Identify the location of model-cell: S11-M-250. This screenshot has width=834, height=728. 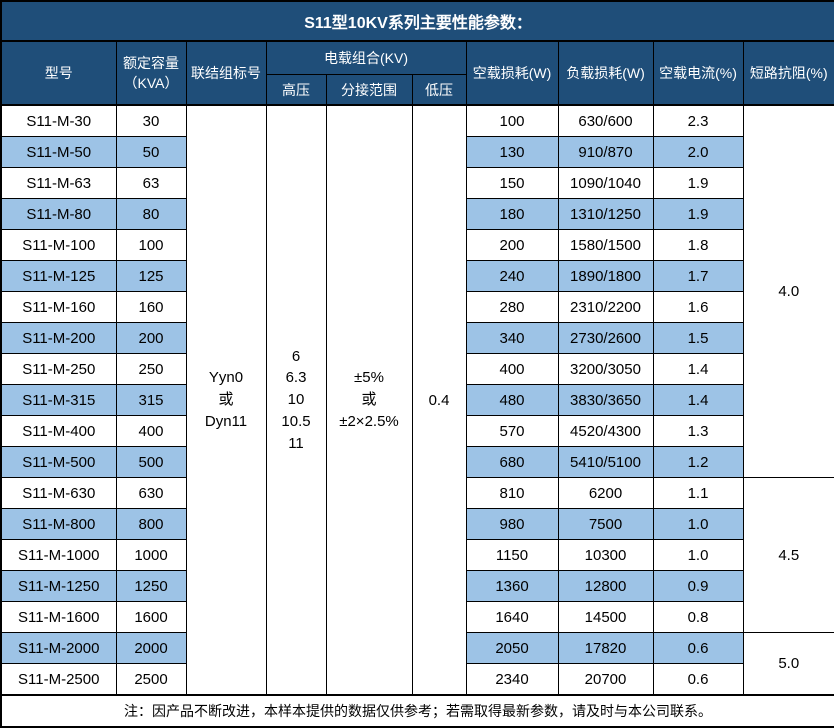
(58, 369).